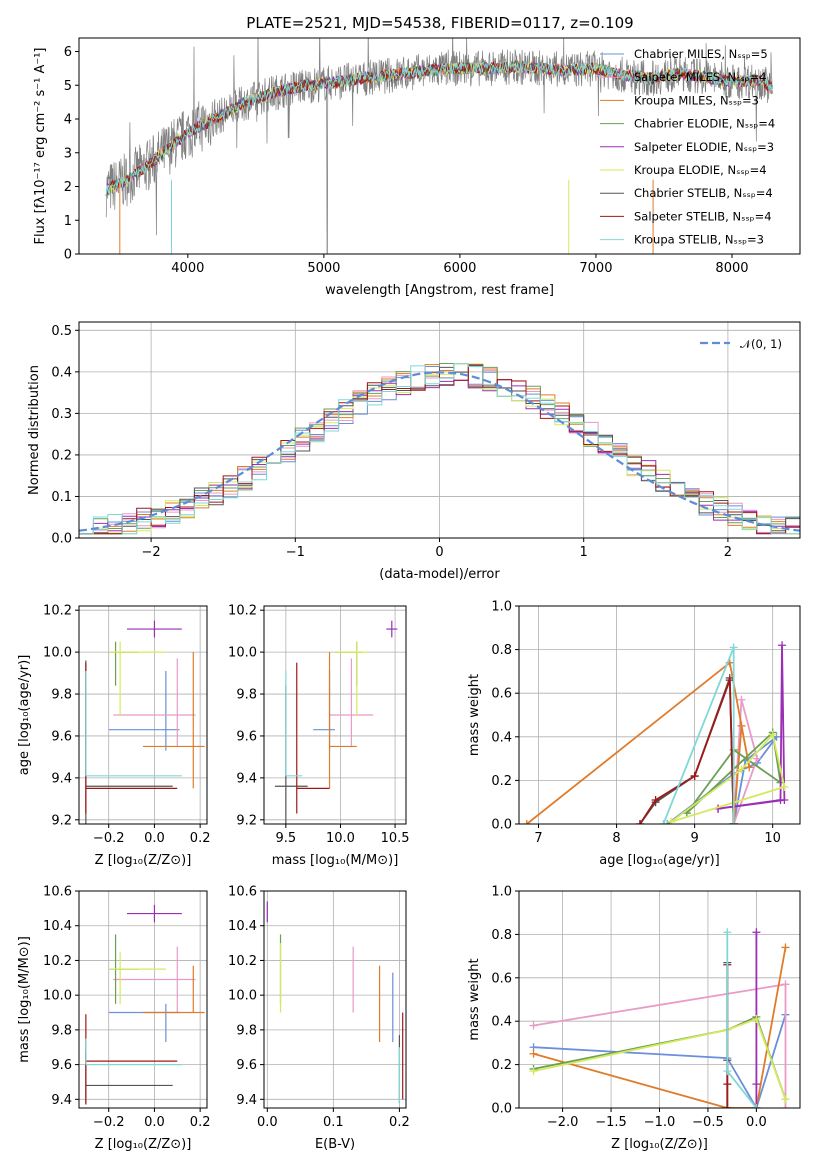  I want to click on x-tick-label: 2, so click(728, 552).